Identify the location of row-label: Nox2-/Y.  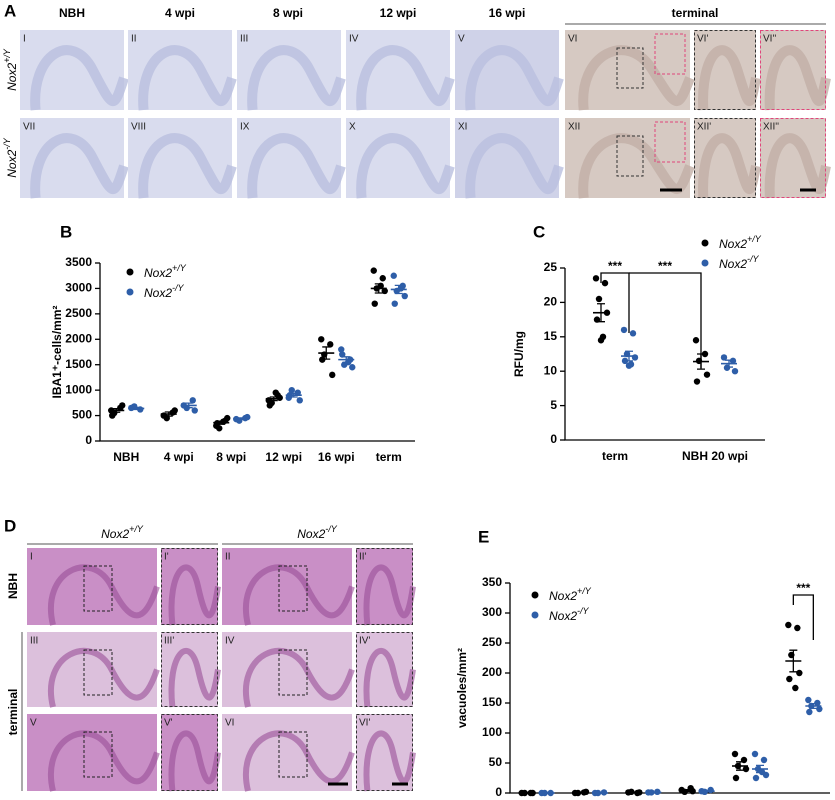
(10, 157).